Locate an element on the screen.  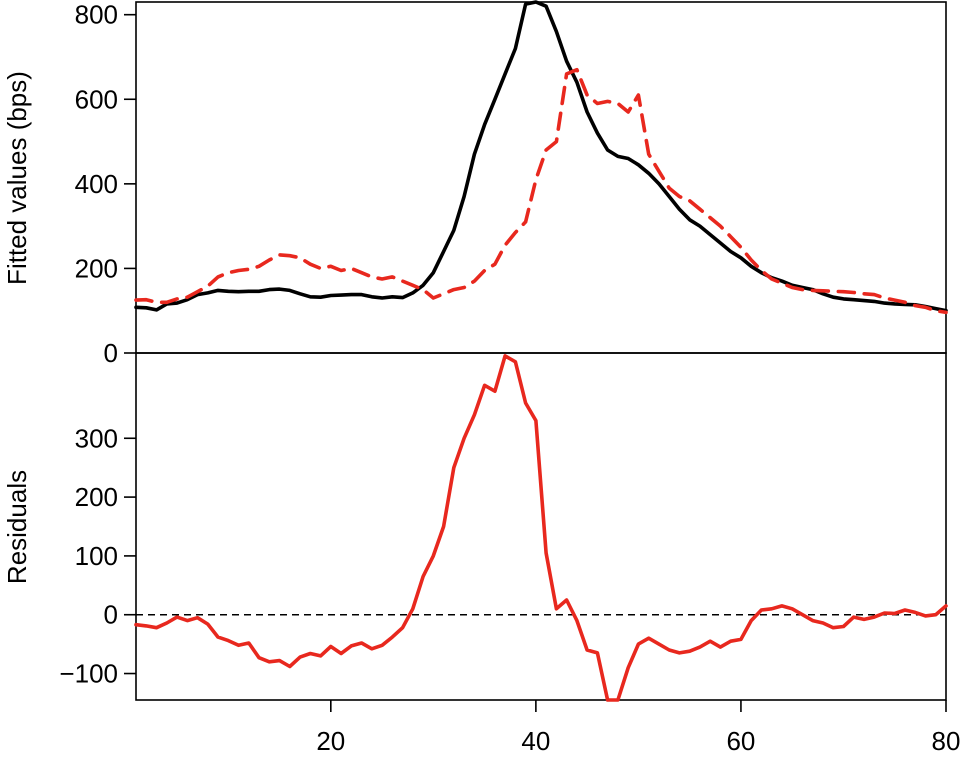
top-y-tick-label: 0 is located at coordinates (111, 353).